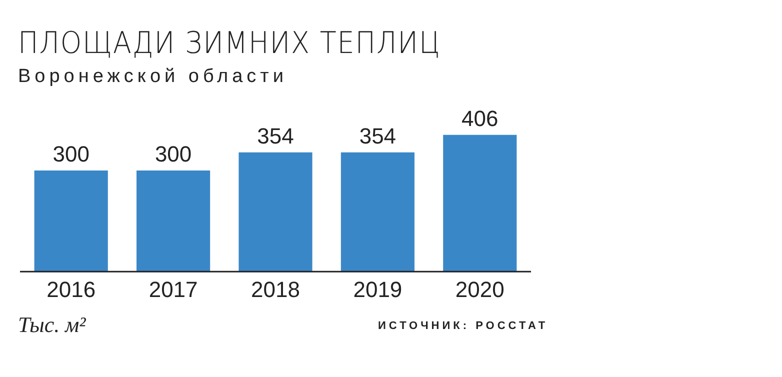 The width and height of the screenshot is (782, 377). Describe the element at coordinates (480, 118) in the screenshot. I see `data-label: 406` at that location.